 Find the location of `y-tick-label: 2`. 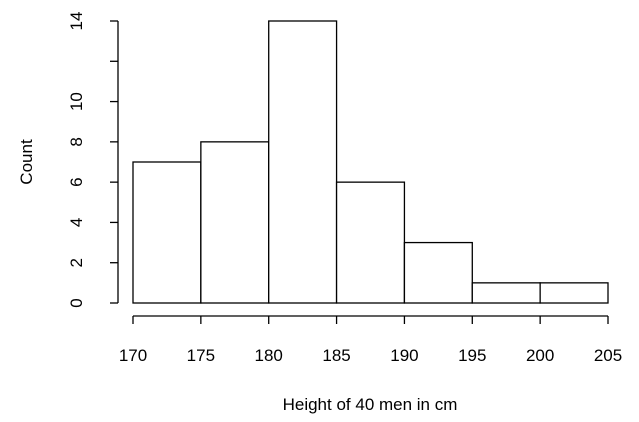

y-tick-label: 2 is located at coordinates (76, 262).